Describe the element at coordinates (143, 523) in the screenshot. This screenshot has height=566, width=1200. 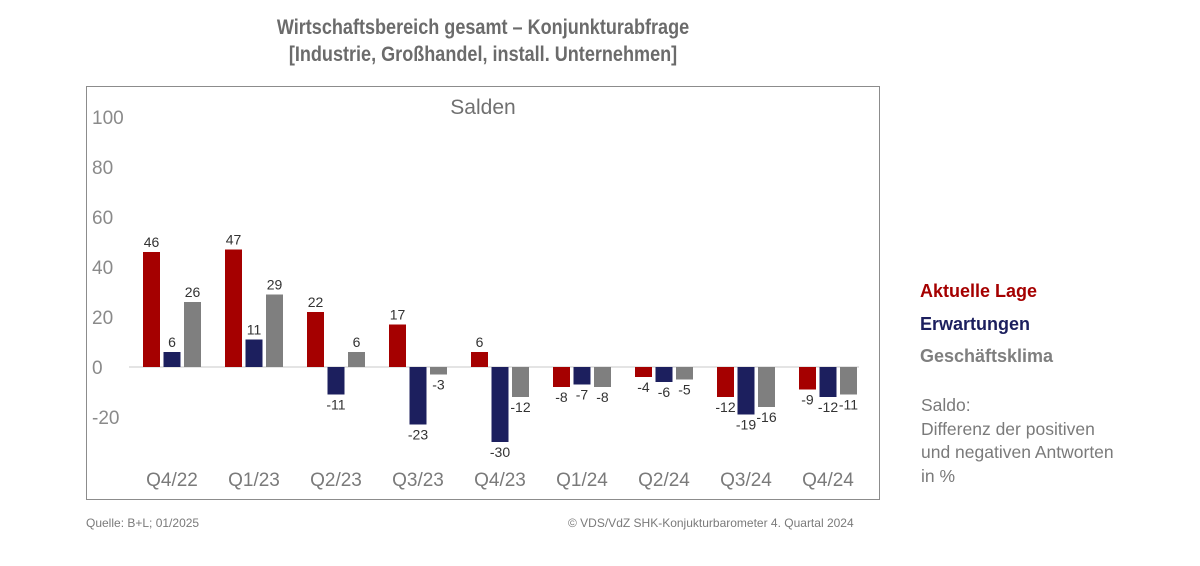
I see `source-note: Quelle: B+L; 01/2025` at that location.